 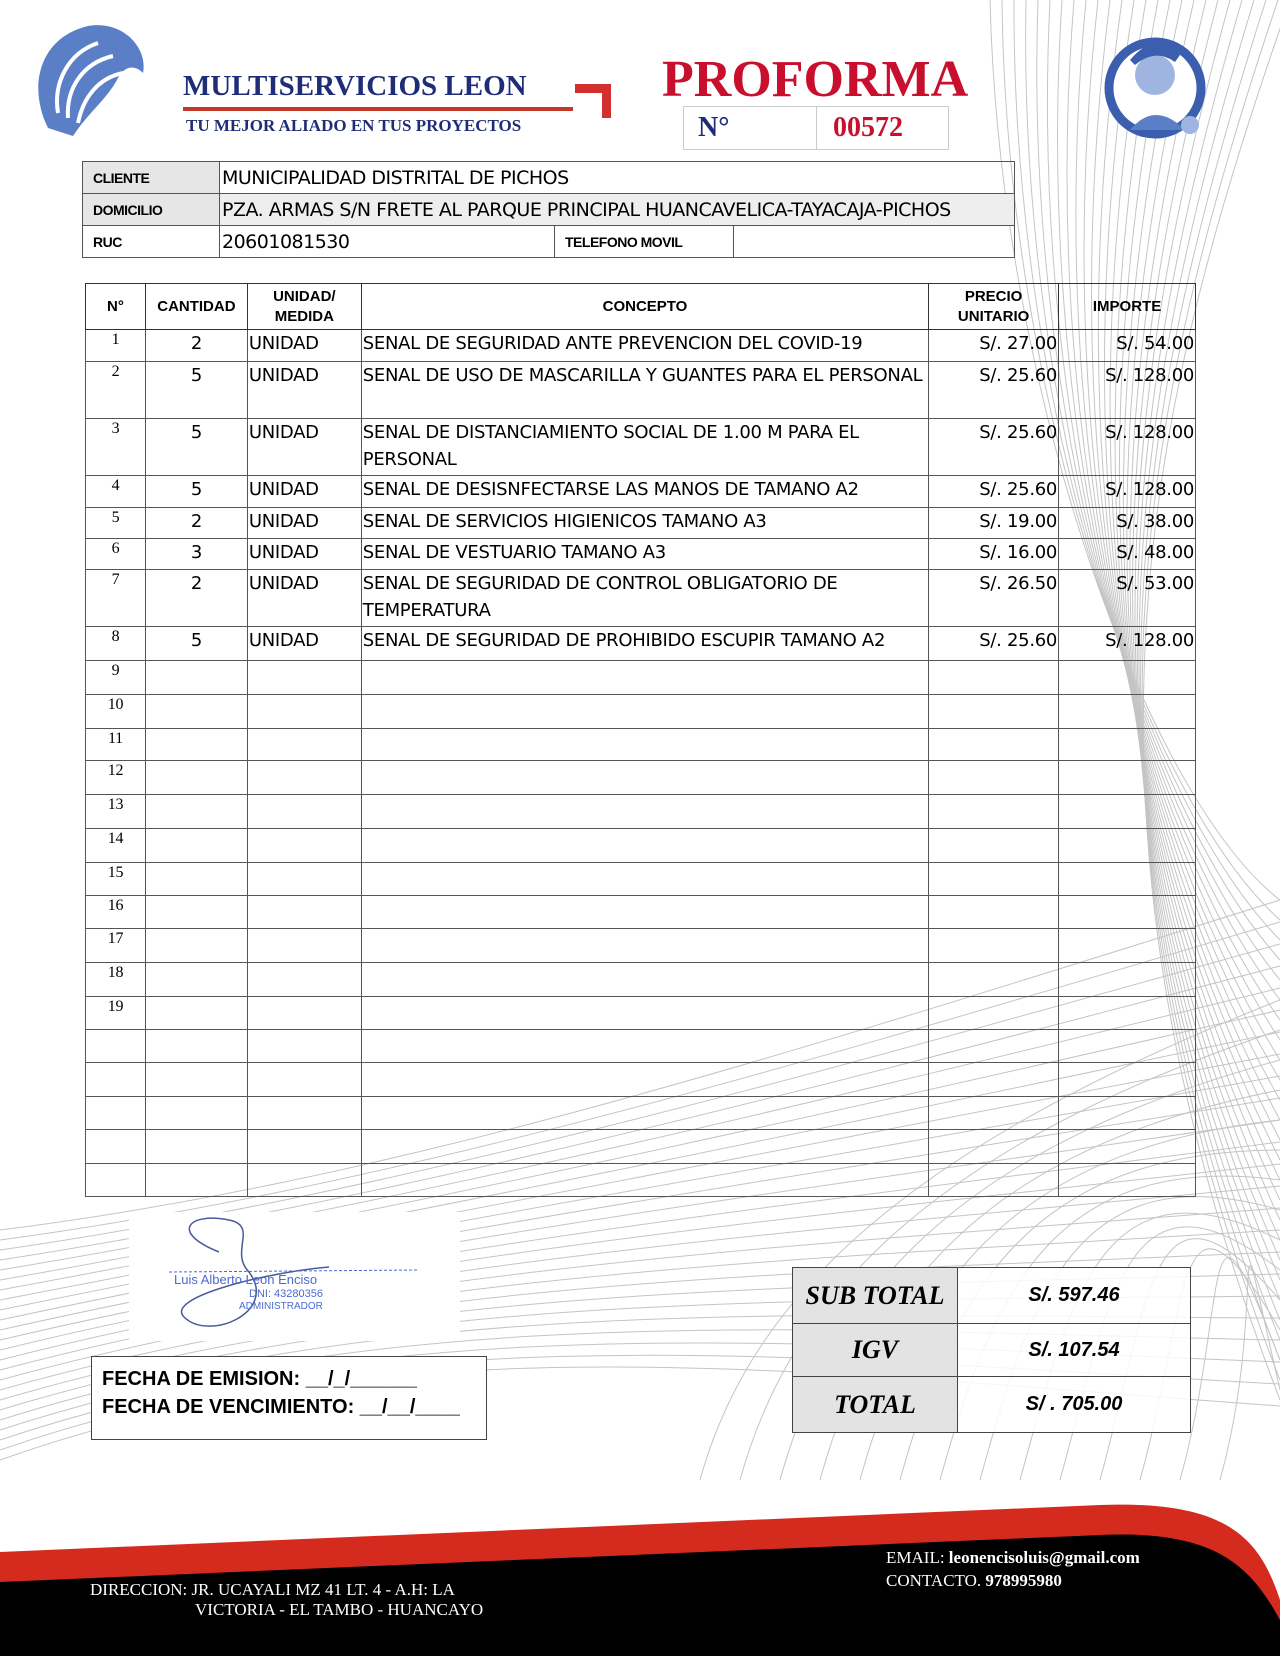 I want to click on stamp-name: Luis Alberto Leon Enciso, so click(x=245, y=1279).